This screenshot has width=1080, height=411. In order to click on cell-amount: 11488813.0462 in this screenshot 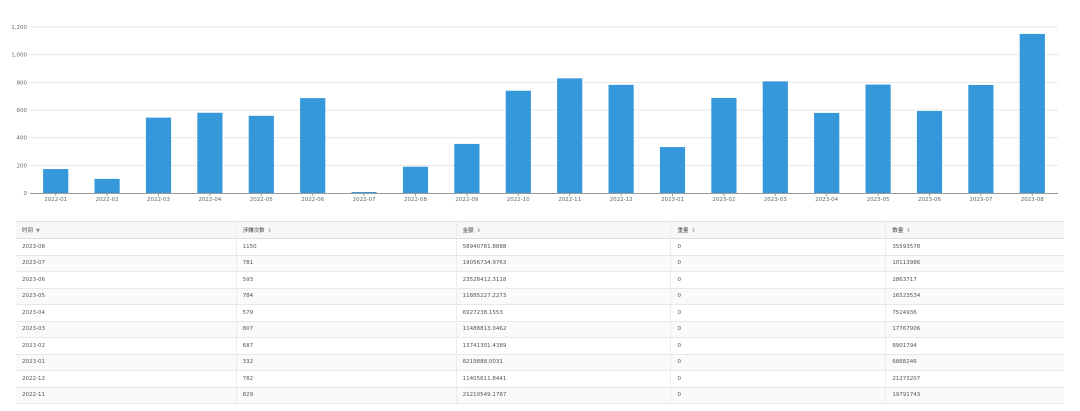, I will do `click(563, 329)`.